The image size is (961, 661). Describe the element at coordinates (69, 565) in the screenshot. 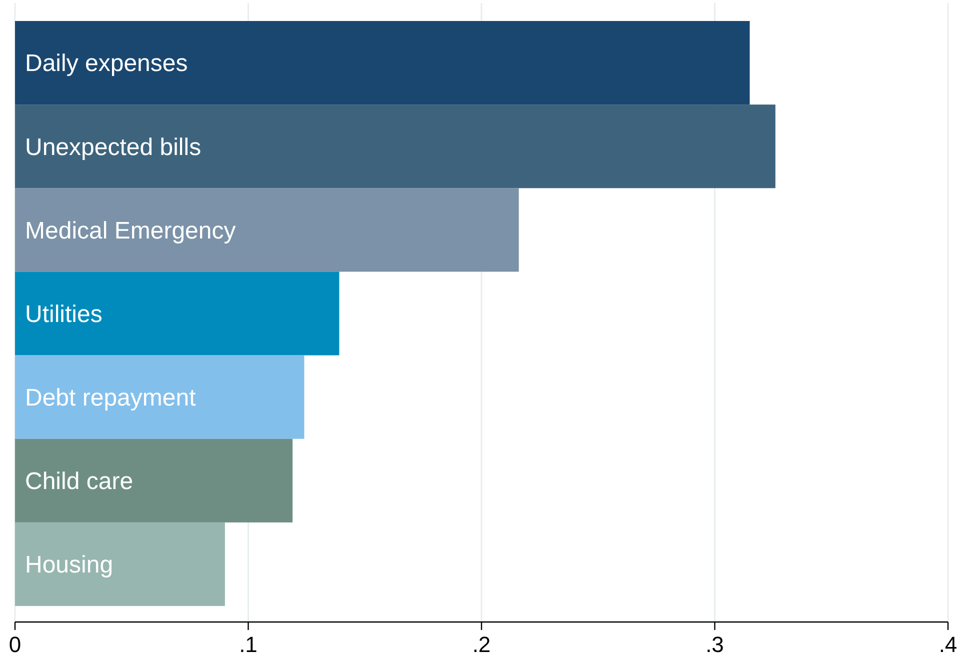

I see `y-tick-label: Housing` at that location.